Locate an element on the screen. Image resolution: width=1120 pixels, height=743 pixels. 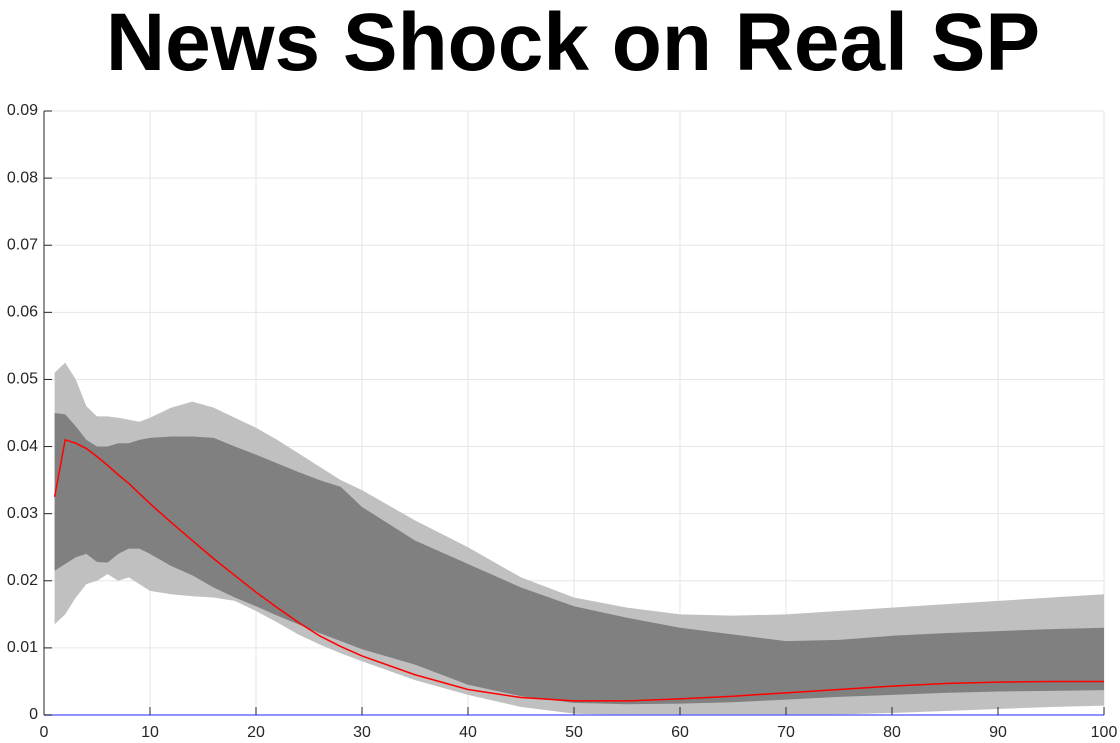
y-tick-label: 0.05 is located at coordinates (22, 379).